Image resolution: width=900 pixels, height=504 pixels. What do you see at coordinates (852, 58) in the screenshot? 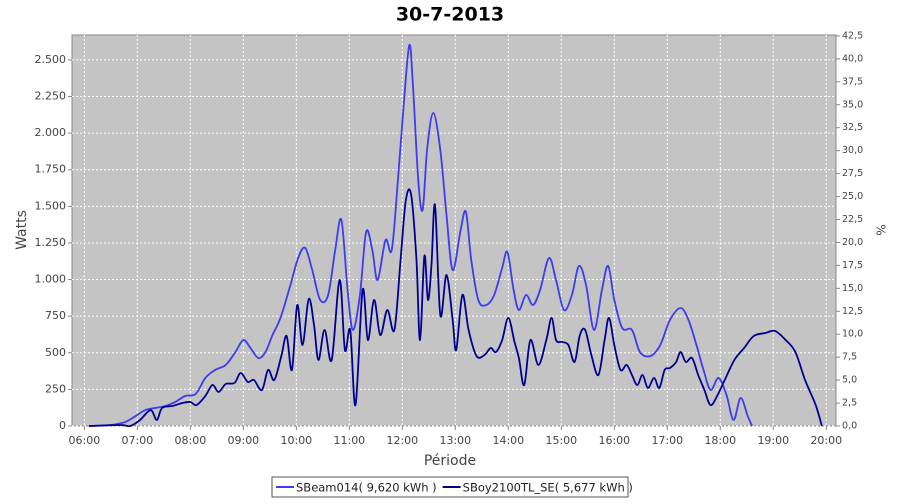
I see `y2-tick-label: 40,0` at bounding box center [852, 58].